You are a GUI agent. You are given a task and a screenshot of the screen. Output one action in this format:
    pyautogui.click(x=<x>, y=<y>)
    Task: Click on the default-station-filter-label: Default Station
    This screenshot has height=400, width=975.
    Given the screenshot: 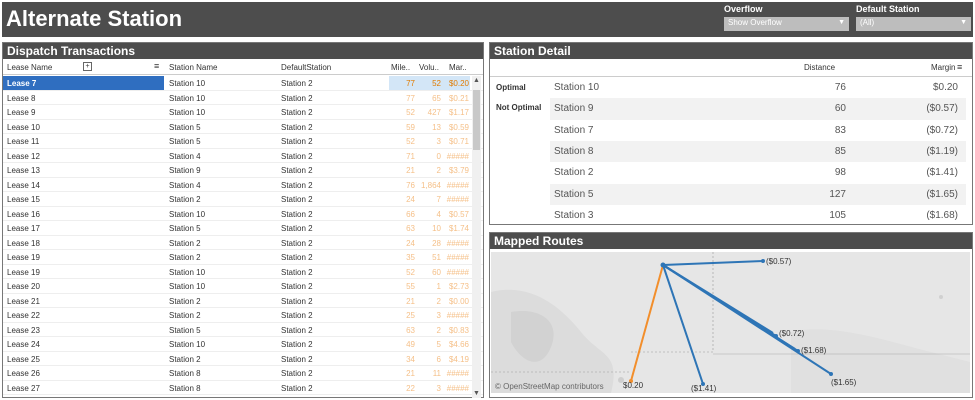 What is the action you would take?
    pyautogui.click(x=888, y=9)
    